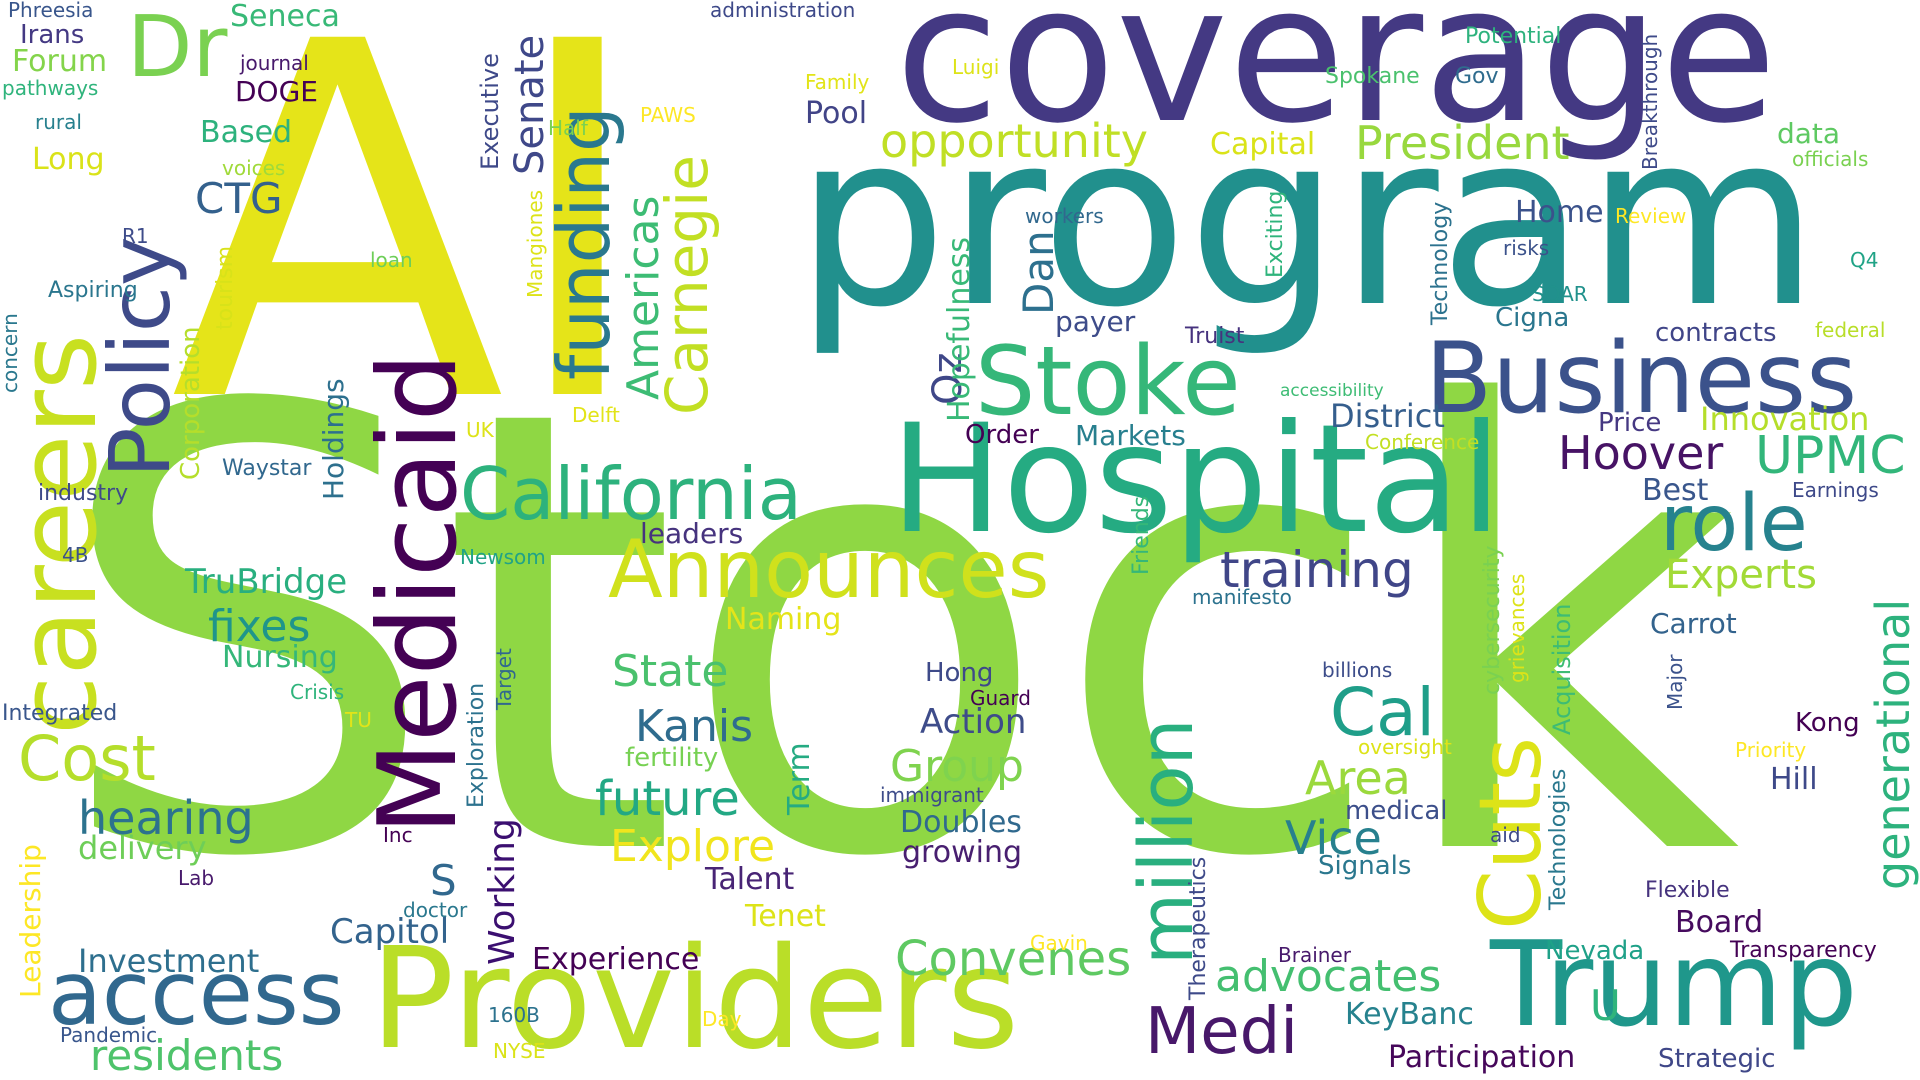  What do you see at coordinates (514, 1015) in the screenshot?
I see `word-160b: 160B` at bounding box center [514, 1015].